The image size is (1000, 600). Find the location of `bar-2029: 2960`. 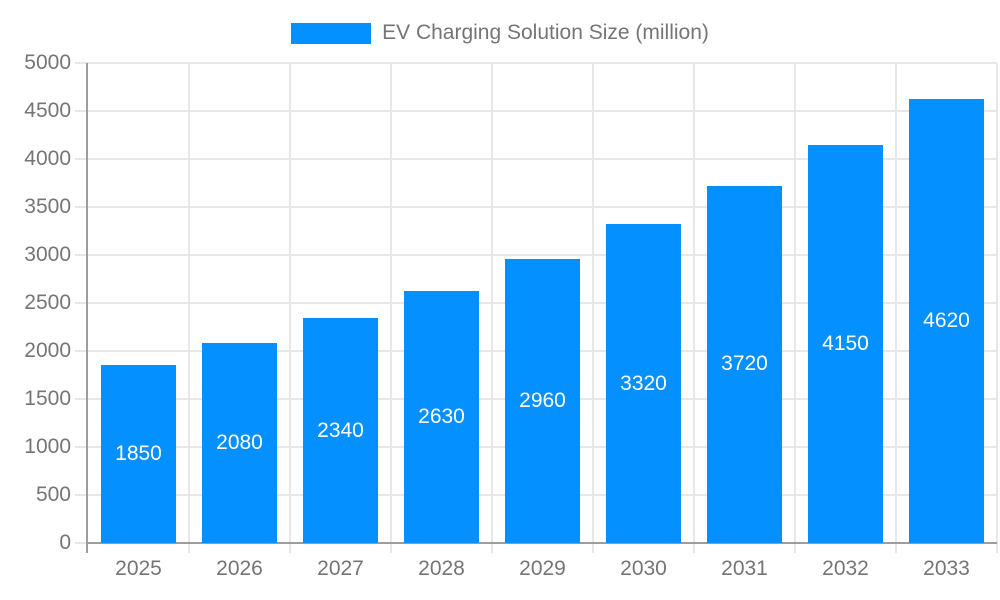

bar-2029: 2960 is located at coordinates (542, 400).